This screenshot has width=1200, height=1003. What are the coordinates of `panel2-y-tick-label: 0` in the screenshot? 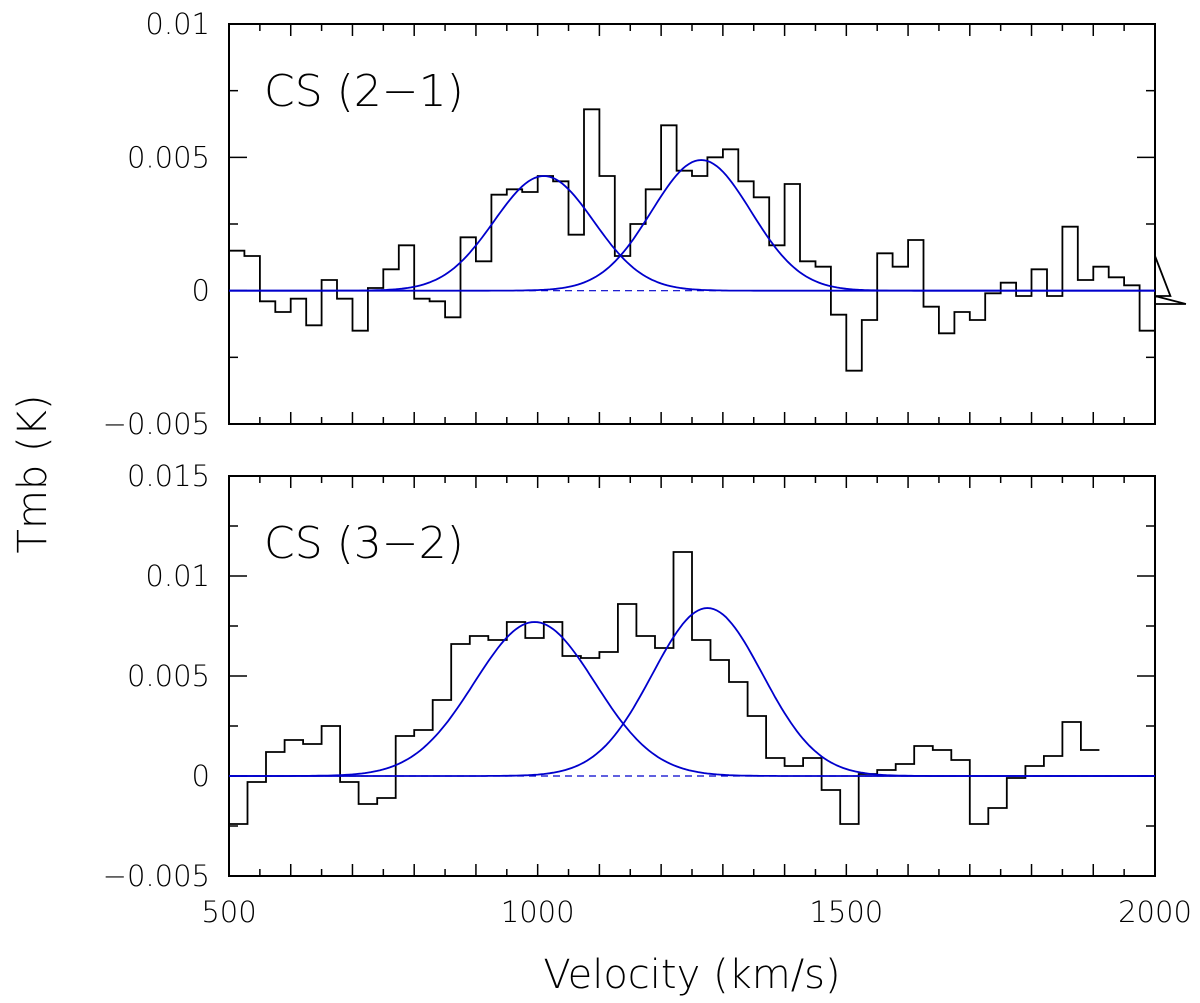 It's located at (201, 776).